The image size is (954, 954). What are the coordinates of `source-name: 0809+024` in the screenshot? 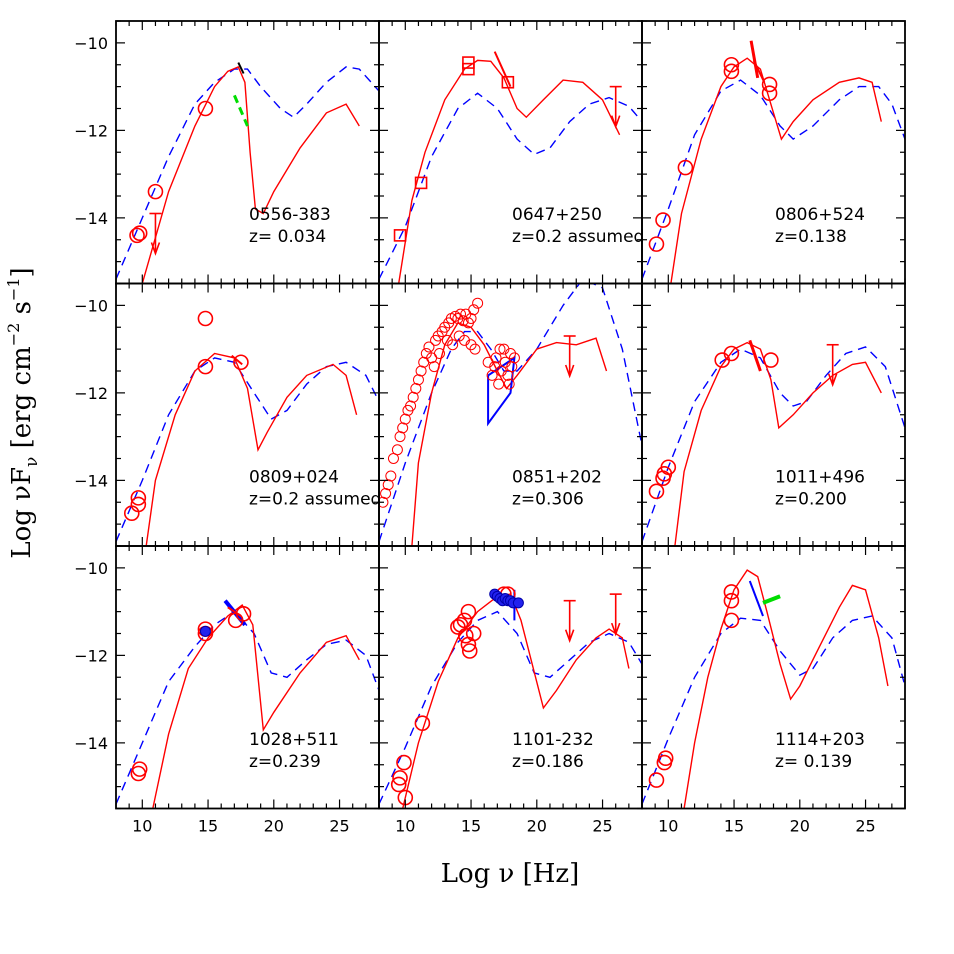 It's located at (294, 478).